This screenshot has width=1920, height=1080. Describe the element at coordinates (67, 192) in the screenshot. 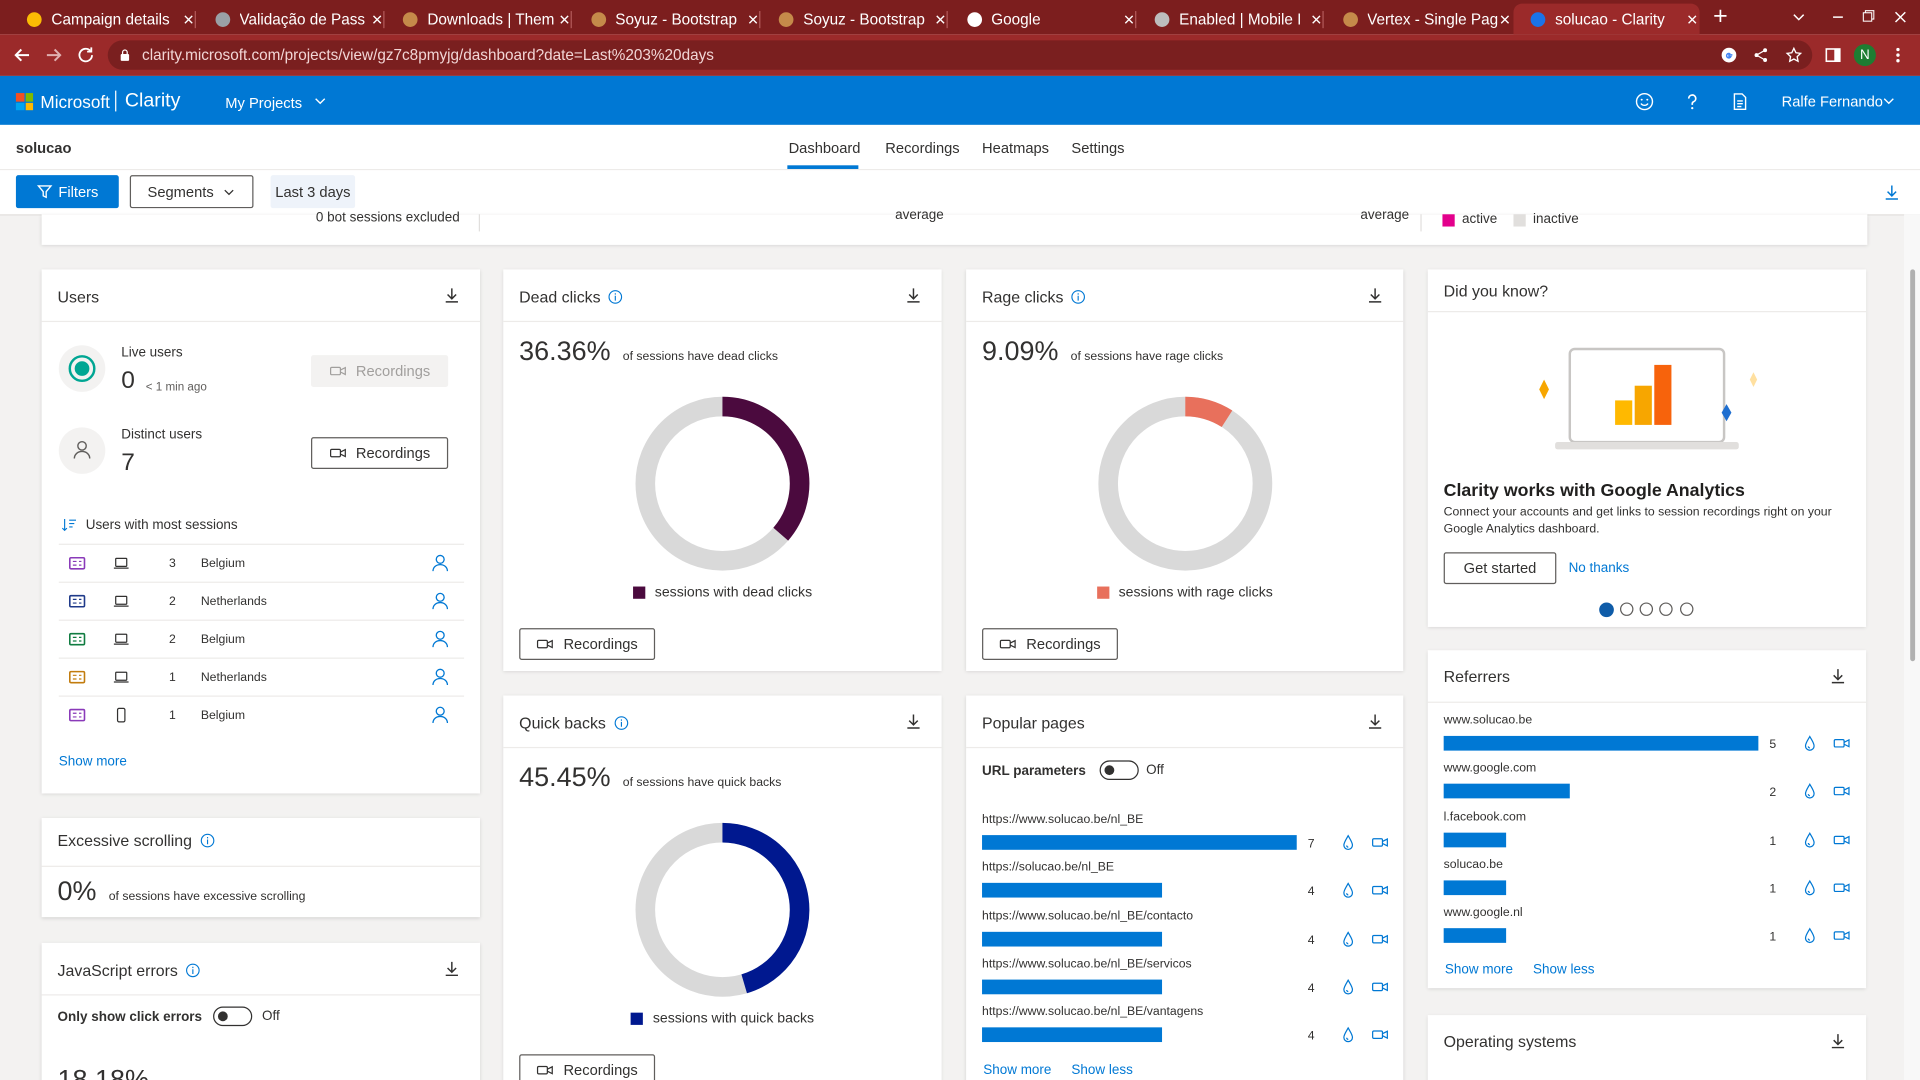

I see `filters-button: Filters` at that location.